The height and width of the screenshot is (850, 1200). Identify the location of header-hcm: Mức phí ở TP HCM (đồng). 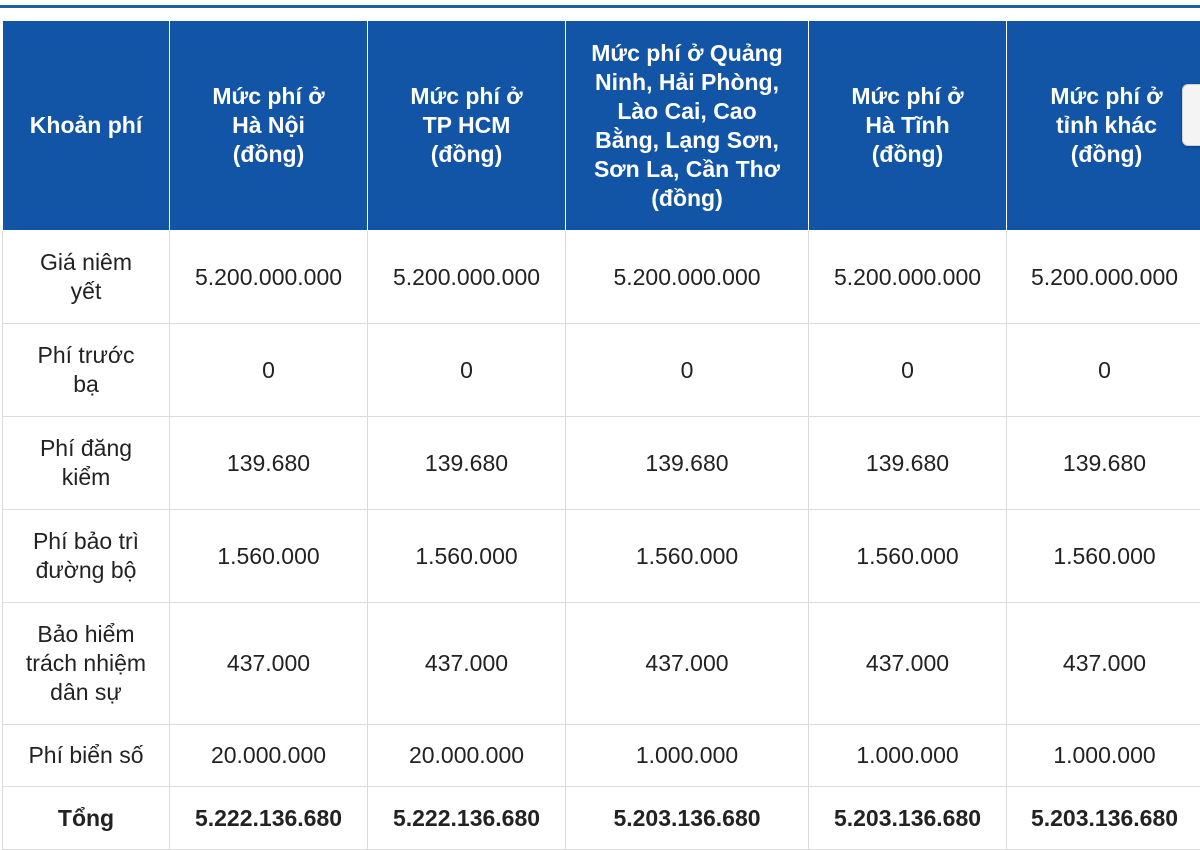
(467, 126).